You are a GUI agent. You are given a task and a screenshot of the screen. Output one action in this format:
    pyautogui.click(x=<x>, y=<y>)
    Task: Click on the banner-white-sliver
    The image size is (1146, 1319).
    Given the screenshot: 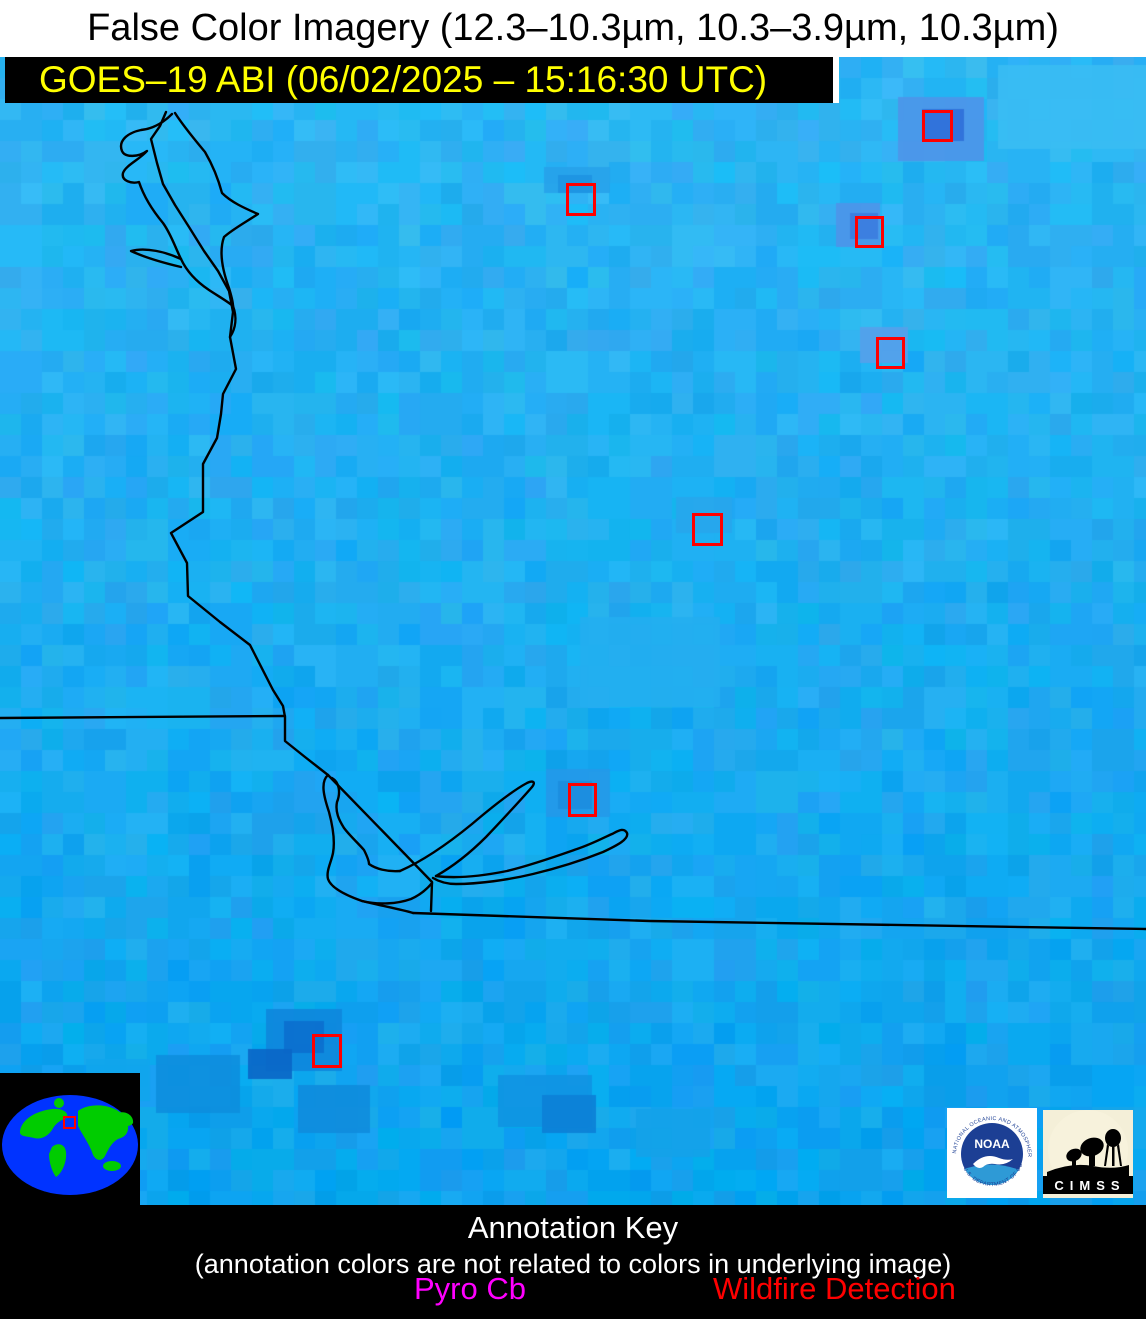 What is the action you would take?
    pyautogui.click(x=836, y=80)
    